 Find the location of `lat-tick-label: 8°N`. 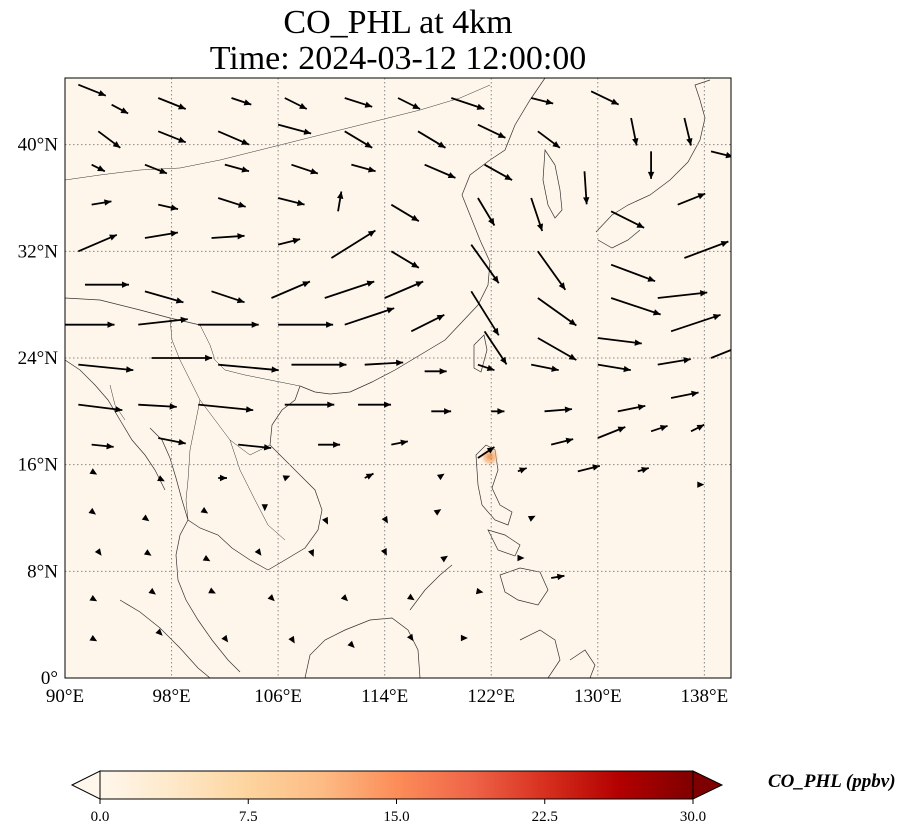

lat-tick-label: 8°N is located at coordinates (42, 571).